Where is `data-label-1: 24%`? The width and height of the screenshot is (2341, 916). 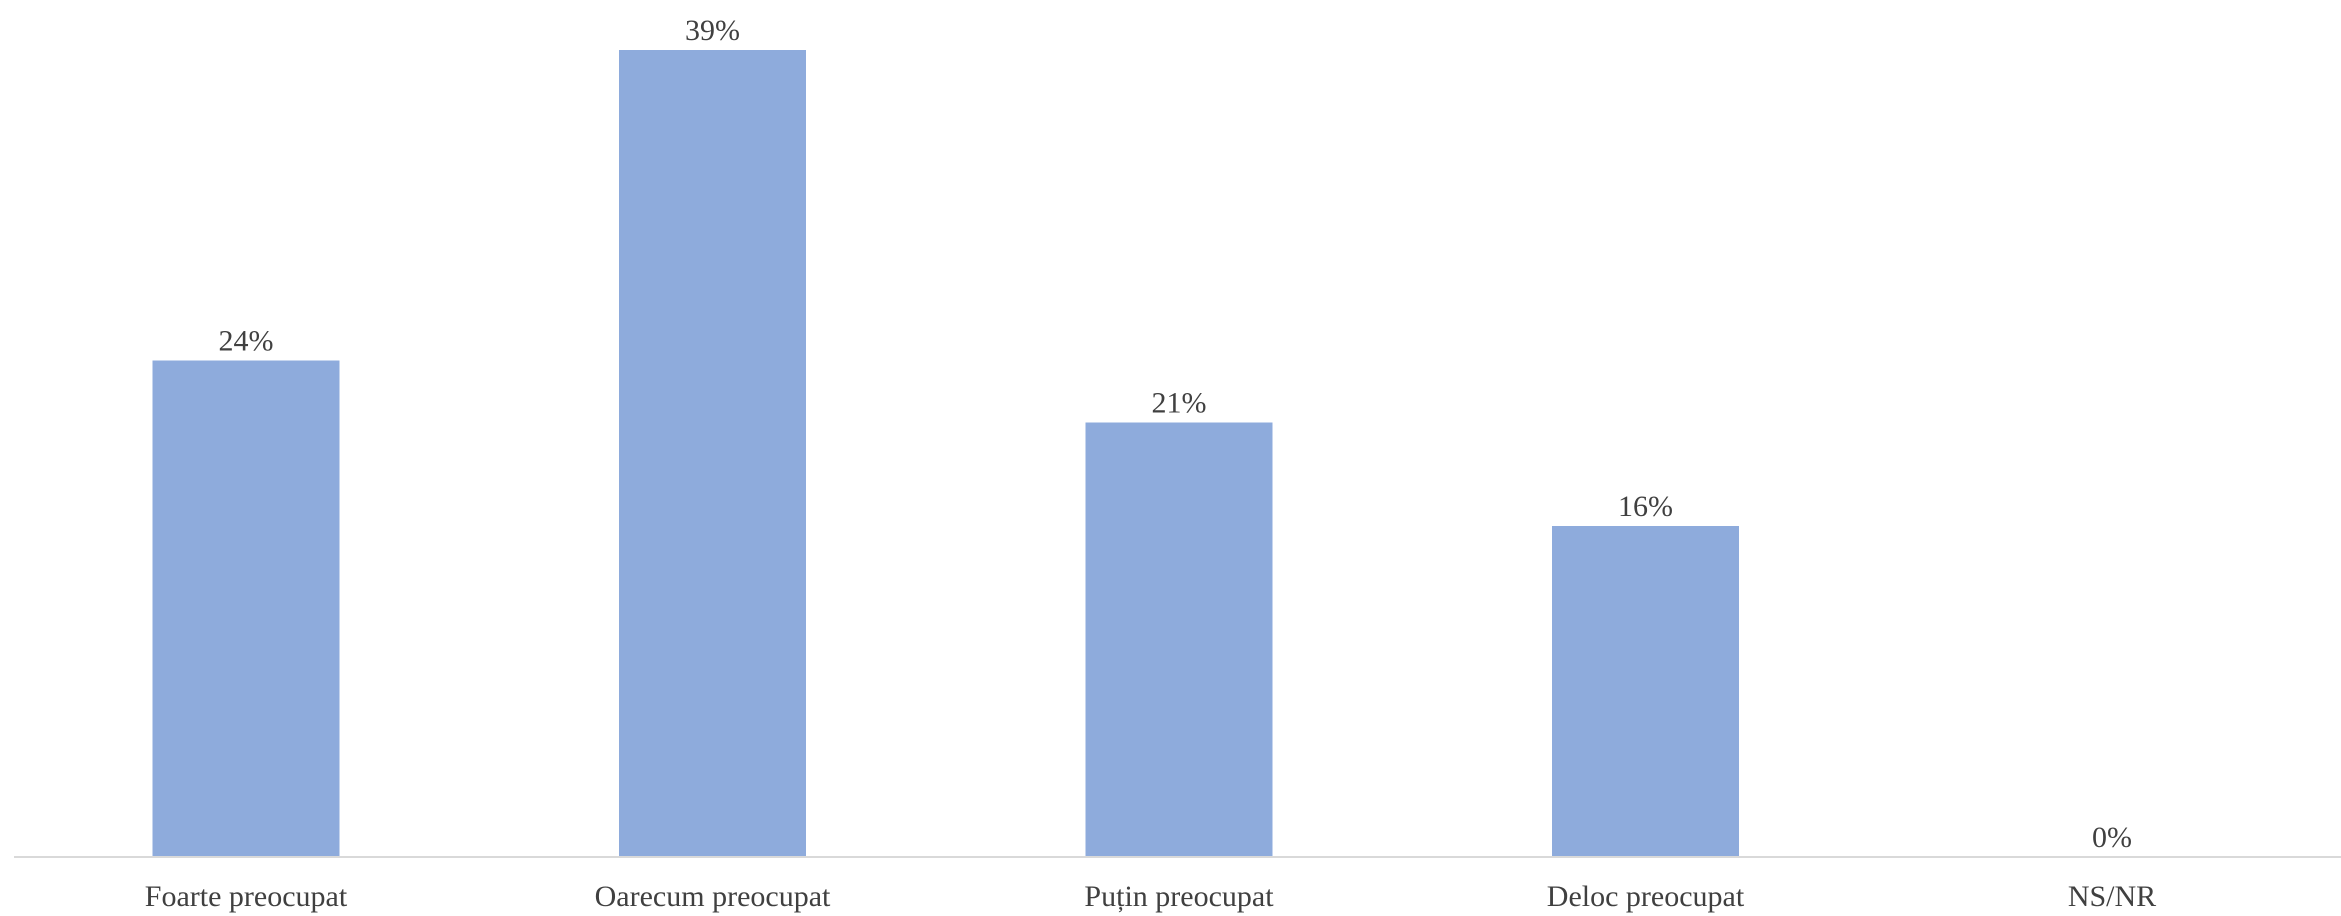 data-label-1: 24% is located at coordinates (246, 340).